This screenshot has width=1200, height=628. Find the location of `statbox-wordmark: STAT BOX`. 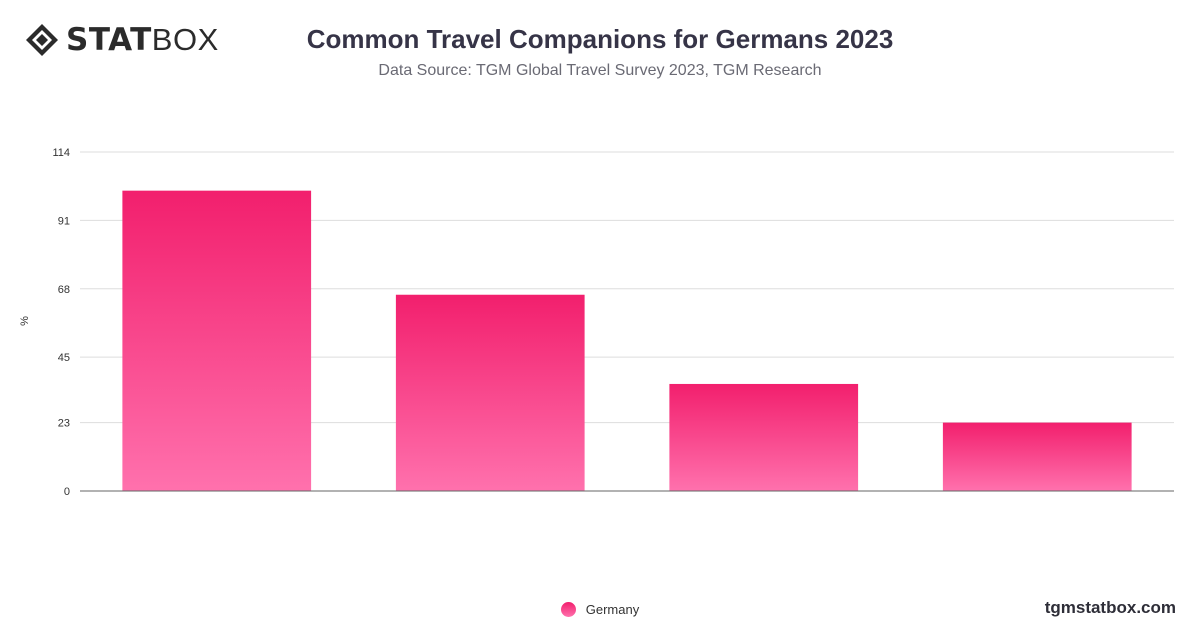

statbox-wordmark: STAT BOX is located at coordinates (142, 40).